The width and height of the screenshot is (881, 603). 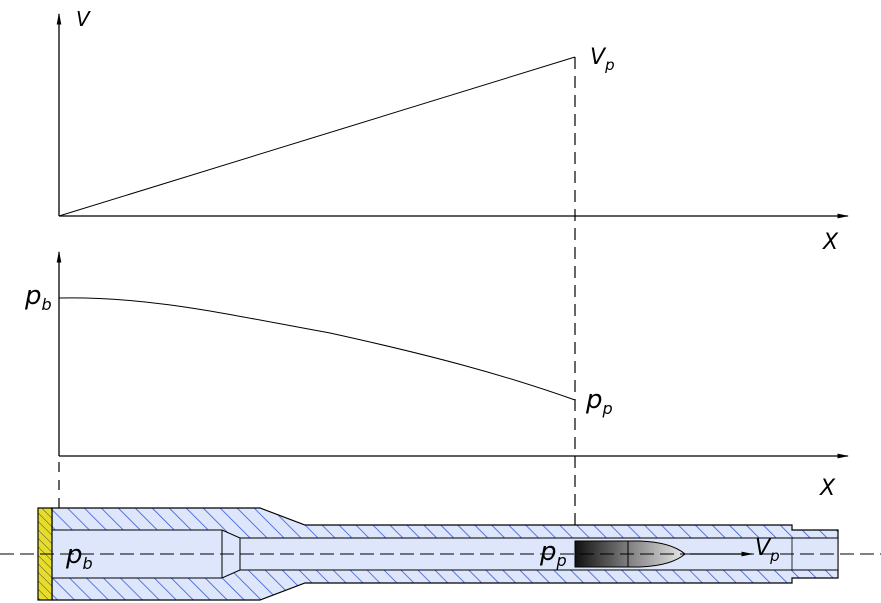 I want to click on pressure-end-label: pp, so click(x=599, y=401).